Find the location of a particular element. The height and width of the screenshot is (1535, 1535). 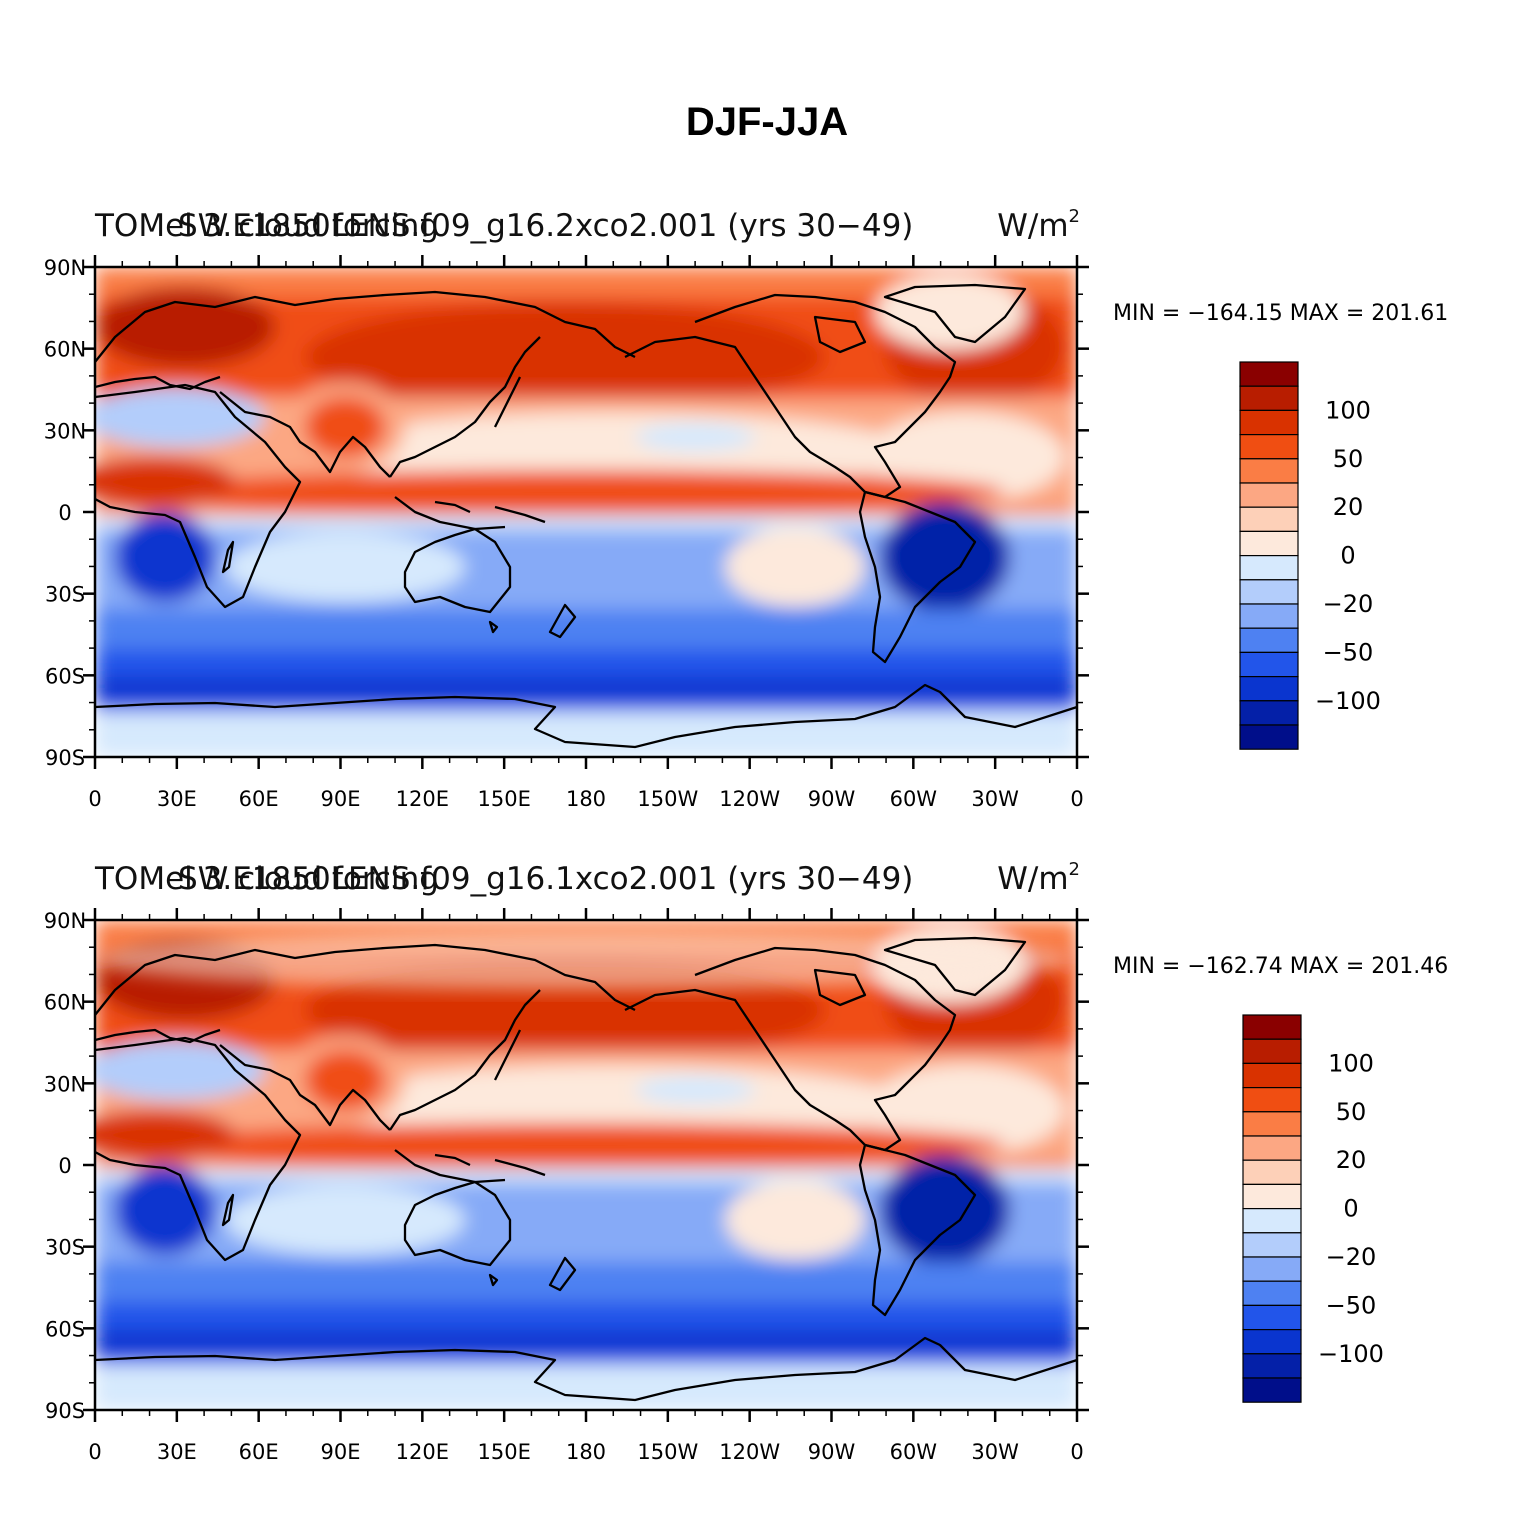

min-max-stats: MIN = −164.15 MAX = 201.61 is located at coordinates (1280, 313).